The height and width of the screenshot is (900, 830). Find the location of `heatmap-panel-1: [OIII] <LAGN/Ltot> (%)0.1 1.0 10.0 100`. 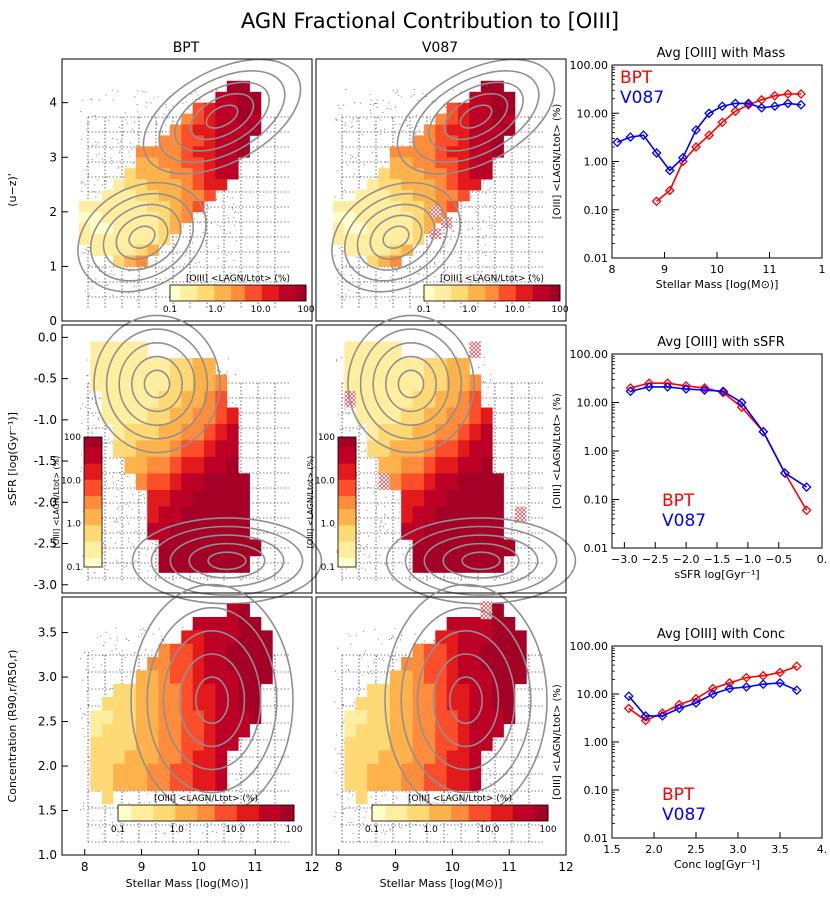

heatmap-panel-1: [OIII] <LAGN/Ltot> (%)0.1 1.0 10.0 100 is located at coordinates (442, 190).